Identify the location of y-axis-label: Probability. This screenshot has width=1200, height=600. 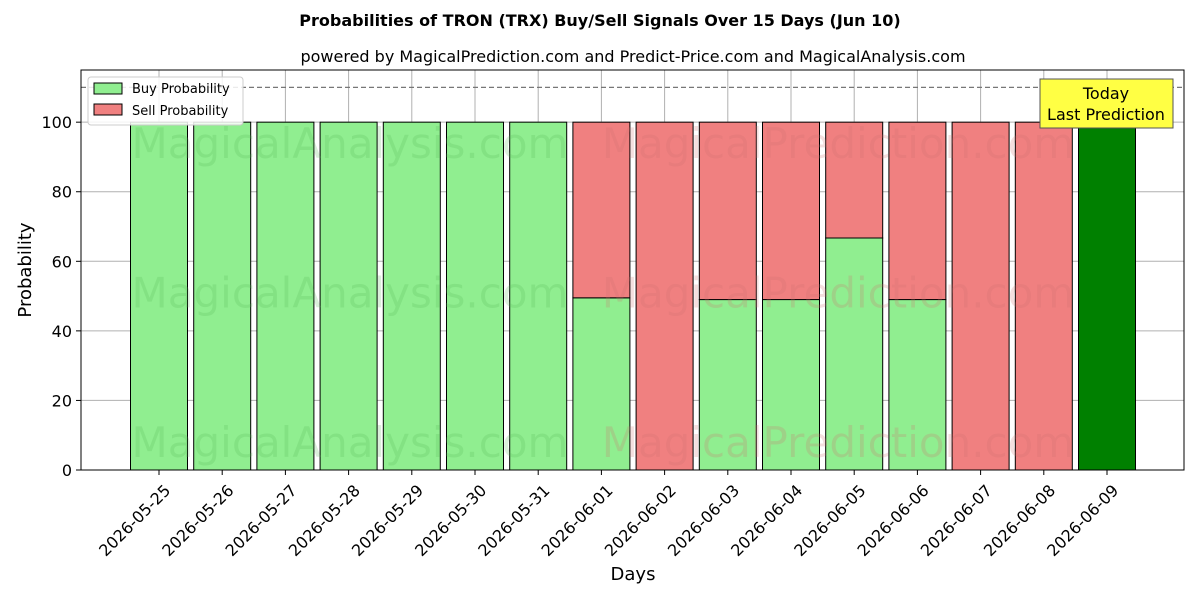
(25, 269).